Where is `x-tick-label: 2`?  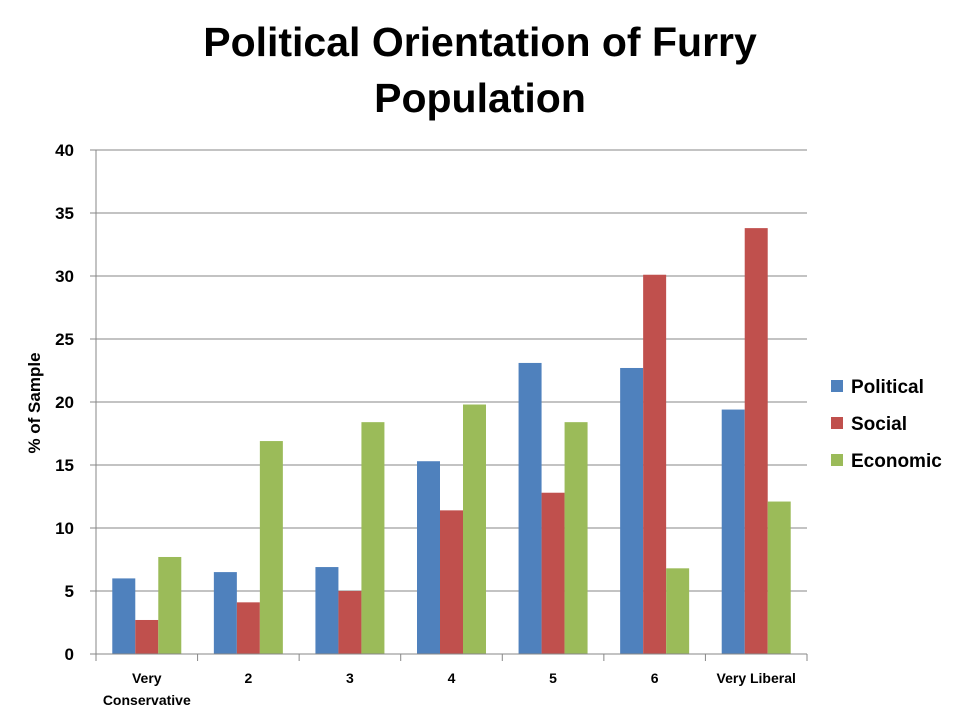 x-tick-label: 2 is located at coordinates (248, 678).